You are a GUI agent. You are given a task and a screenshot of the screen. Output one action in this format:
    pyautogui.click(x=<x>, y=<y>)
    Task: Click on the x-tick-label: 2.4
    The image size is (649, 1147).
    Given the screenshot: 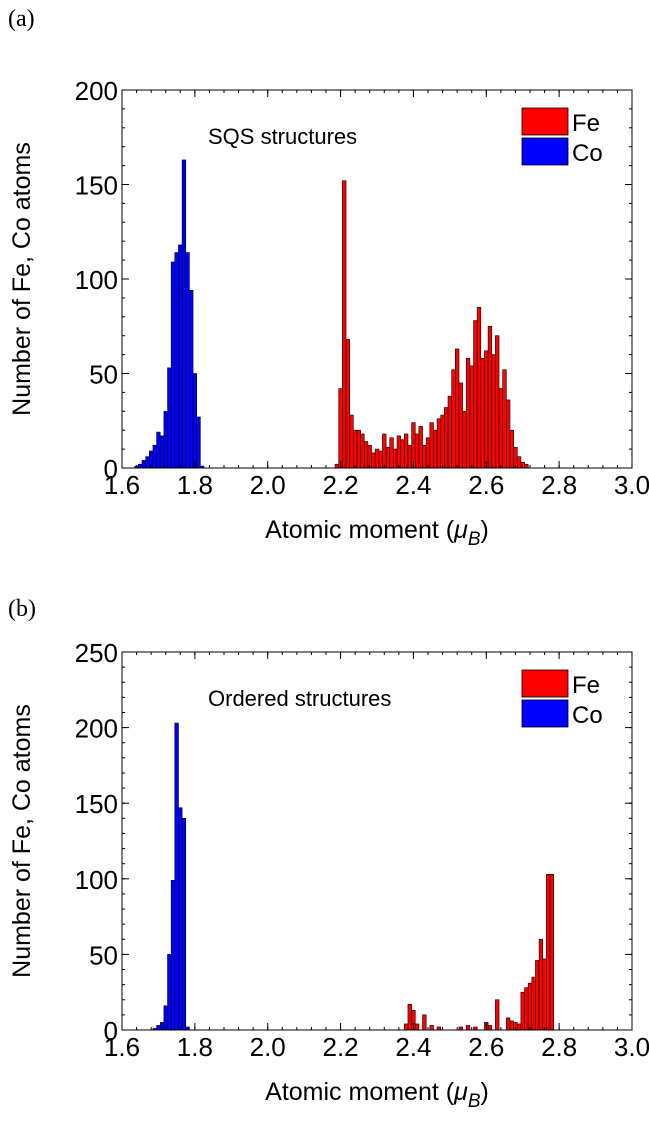 What is the action you would take?
    pyautogui.click(x=413, y=1047)
    